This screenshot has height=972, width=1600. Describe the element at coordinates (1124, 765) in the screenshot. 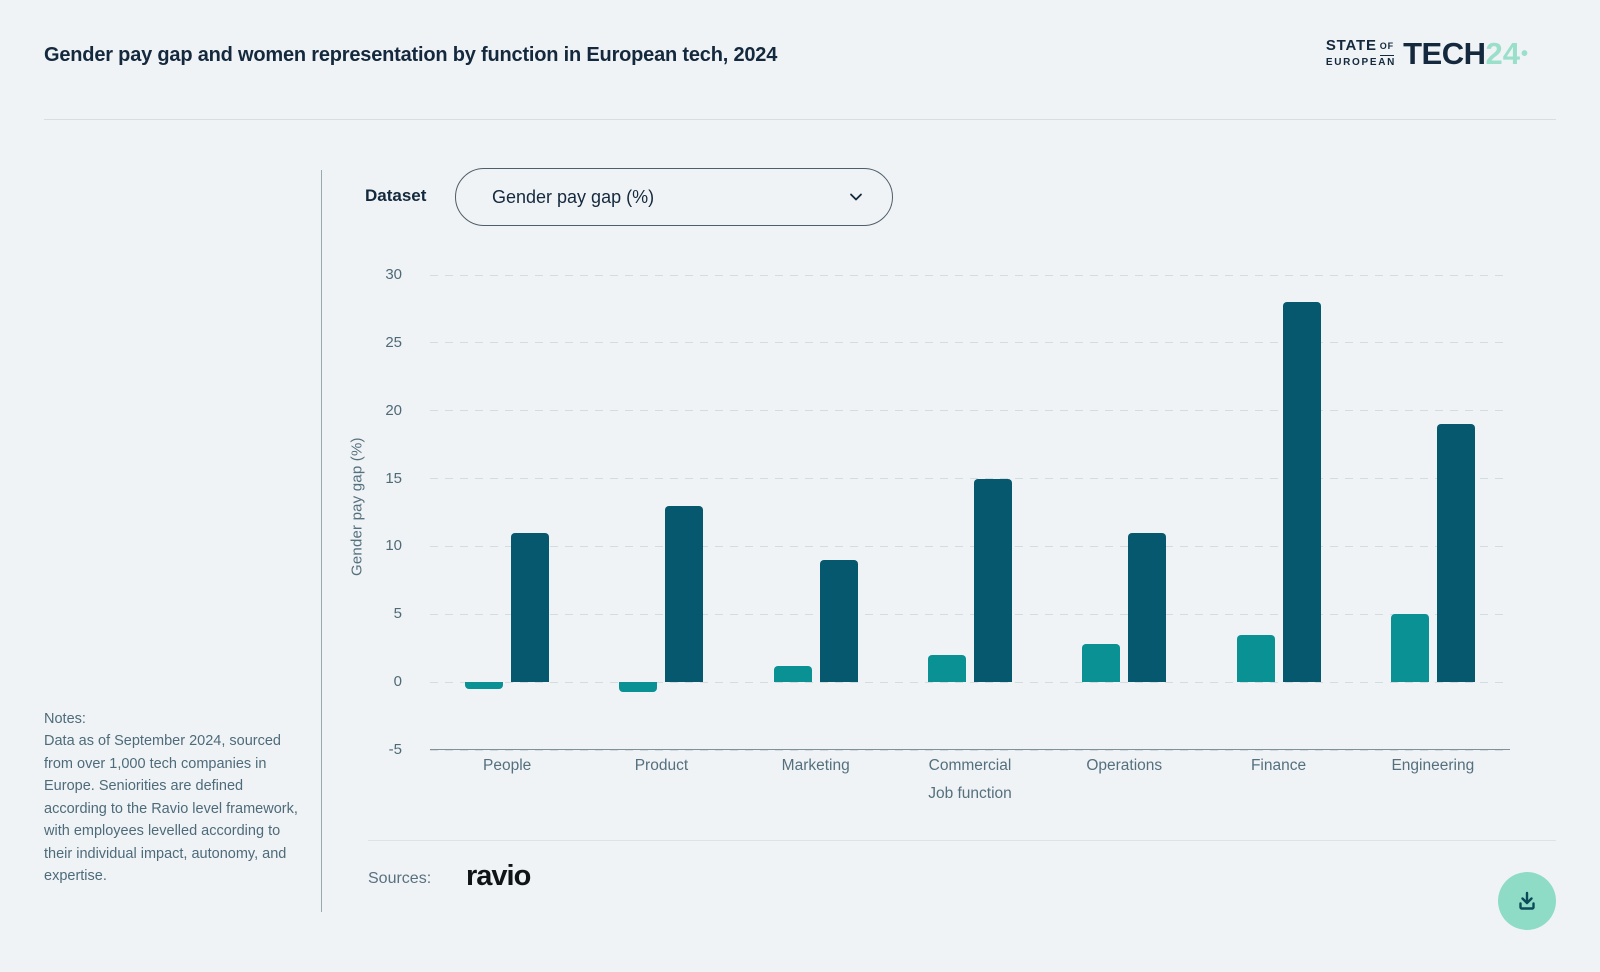

I see `x-category-label-operations: Operations` at that location.